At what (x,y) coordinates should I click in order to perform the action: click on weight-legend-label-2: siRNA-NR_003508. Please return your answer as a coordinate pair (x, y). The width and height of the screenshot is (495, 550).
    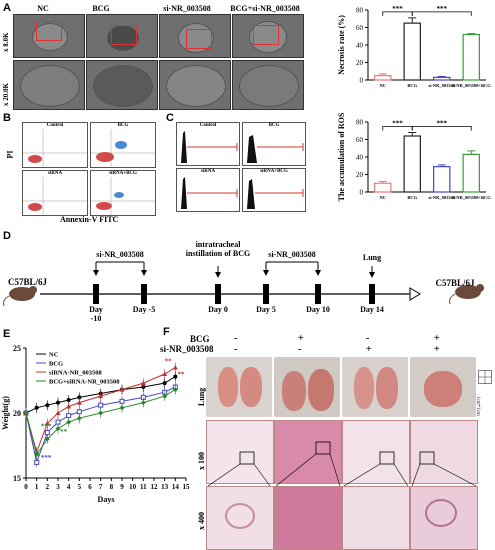
    Looking at the image, I should click on (75, 373).